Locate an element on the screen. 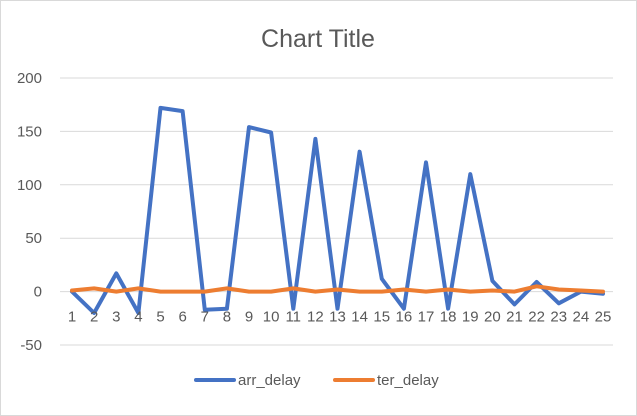 Image resolution: width=637 pixels, height=416 pixels. x-tick-label: 18 is located at coordinates (448, 317).